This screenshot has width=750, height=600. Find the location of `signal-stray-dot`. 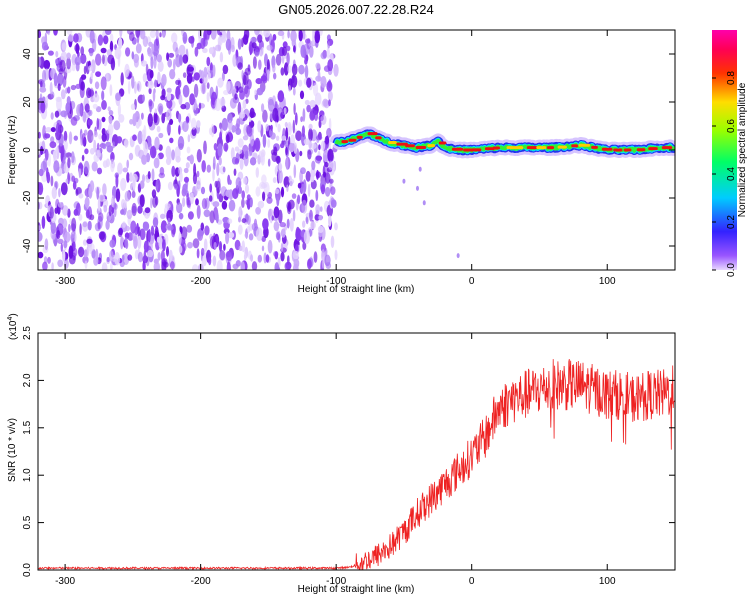

signal-stray-dot is located at coordinates (458, 256).